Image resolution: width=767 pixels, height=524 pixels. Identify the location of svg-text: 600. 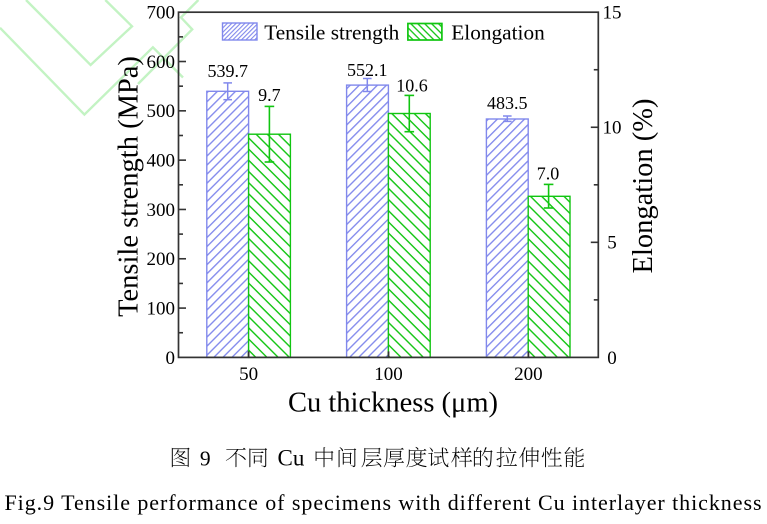
(161, 62).